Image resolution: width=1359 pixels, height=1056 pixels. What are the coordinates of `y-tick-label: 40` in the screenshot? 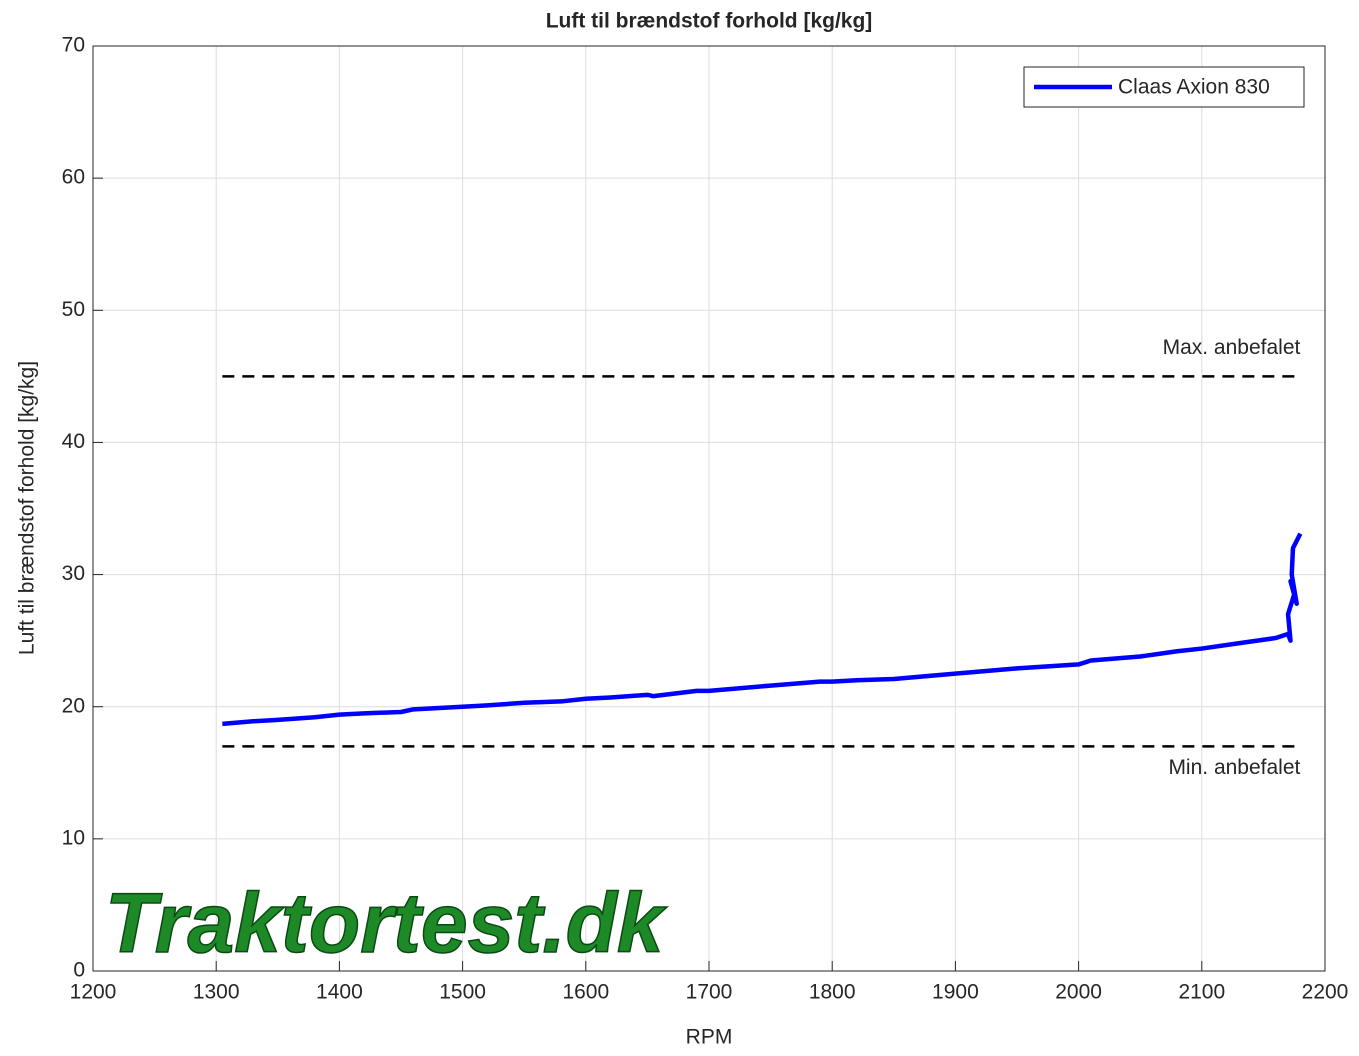 It's located at (73, 441).